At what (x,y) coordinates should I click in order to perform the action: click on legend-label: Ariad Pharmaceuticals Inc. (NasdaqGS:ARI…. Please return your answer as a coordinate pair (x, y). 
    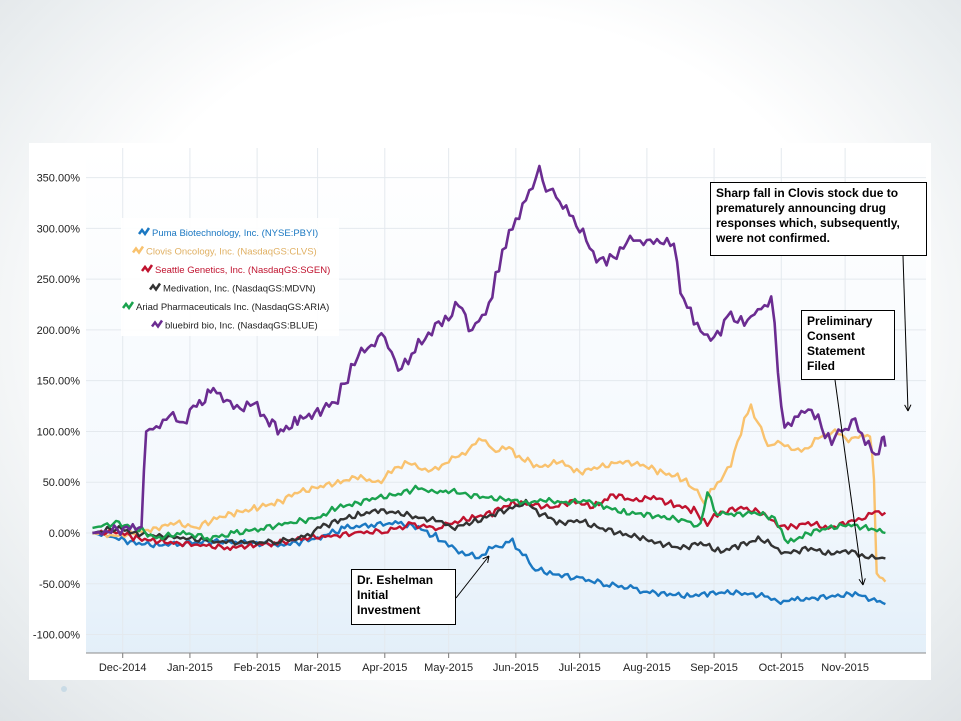
    Looking at the image, I should click on (232, 307).